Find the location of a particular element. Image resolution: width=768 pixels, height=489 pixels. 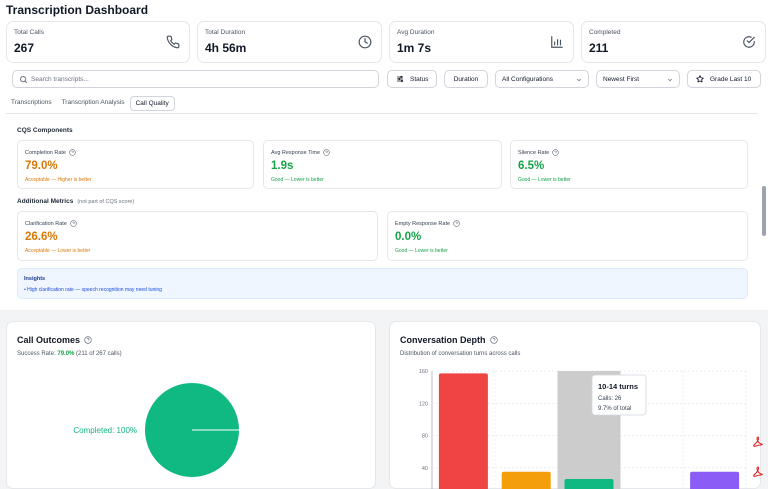

stat-card-avg-duration: Avg Duration 1m 7s is located at coordinates (481, 42).